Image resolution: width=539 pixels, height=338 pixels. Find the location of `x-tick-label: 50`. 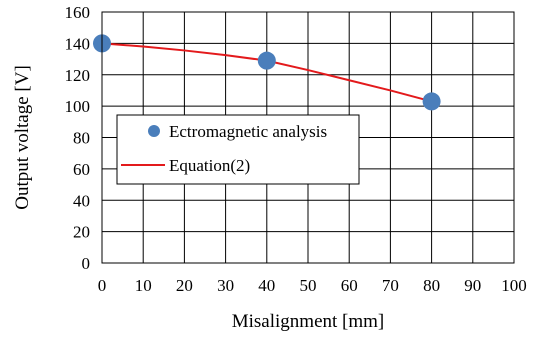

x-tick-label: 50 is located at coordinates (308, 285).